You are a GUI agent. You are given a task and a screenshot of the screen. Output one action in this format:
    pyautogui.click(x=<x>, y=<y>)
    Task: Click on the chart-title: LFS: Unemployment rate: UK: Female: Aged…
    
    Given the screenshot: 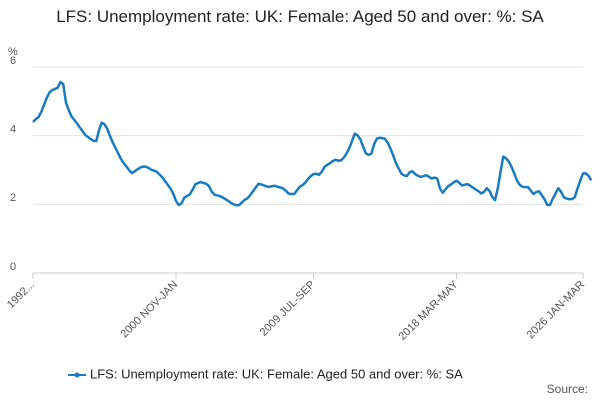 What is the action you would take?
    pyautogui.click(x=300, y=16)
    